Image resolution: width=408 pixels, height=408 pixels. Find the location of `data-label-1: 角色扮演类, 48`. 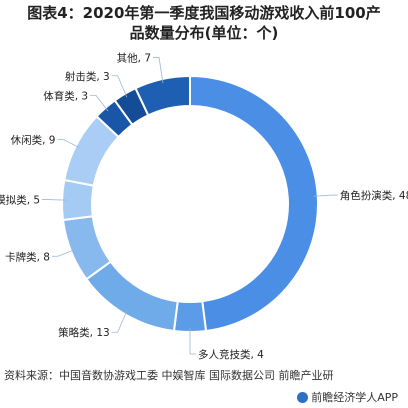

data-label-1: 角色扮演类, 48 is located at coordinates (374, 195).